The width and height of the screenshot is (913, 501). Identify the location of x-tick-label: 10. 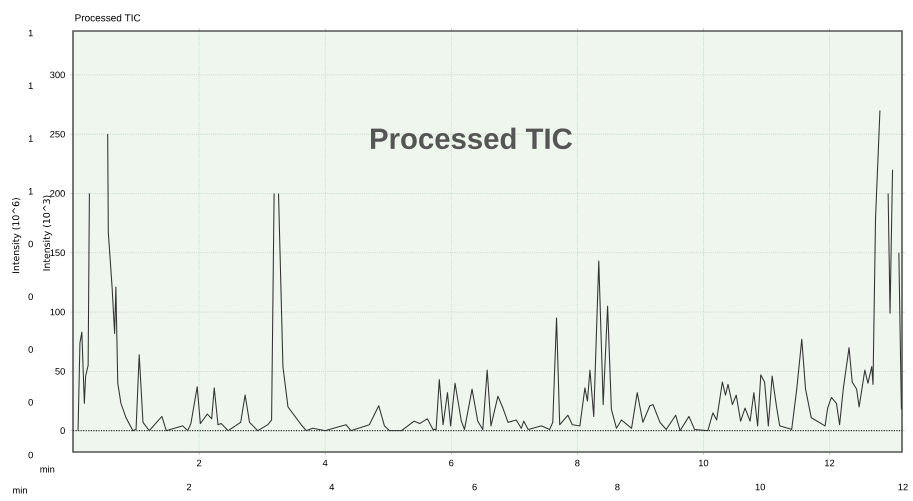
(703, 463).